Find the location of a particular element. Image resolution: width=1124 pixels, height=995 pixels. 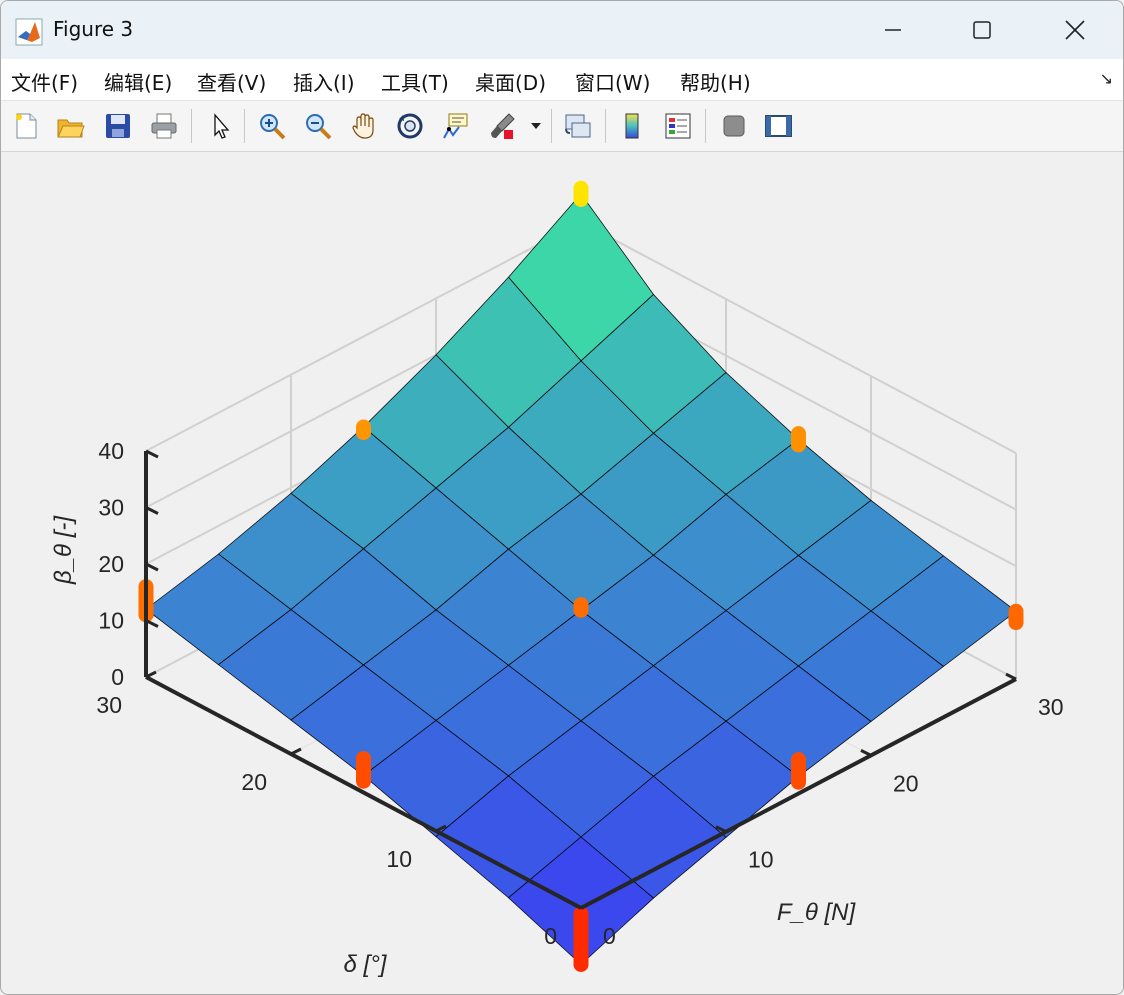

new-figure-button is located at coordinates (26, 126).